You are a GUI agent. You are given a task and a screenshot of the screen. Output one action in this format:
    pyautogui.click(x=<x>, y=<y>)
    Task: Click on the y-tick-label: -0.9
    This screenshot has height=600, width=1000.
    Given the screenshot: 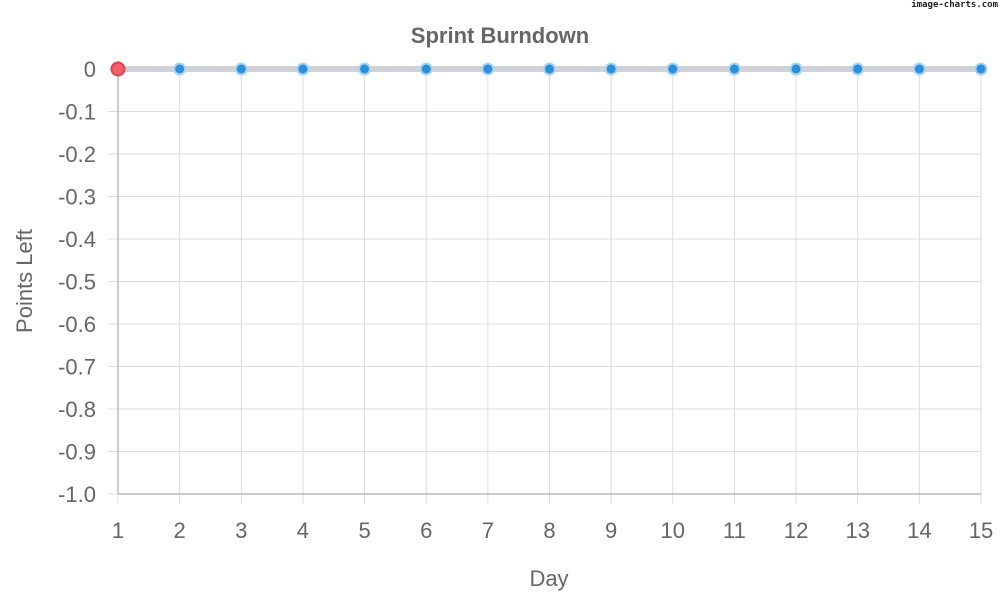 What is the action you would take?
    pyautogui.click(x=77, y=452)
    